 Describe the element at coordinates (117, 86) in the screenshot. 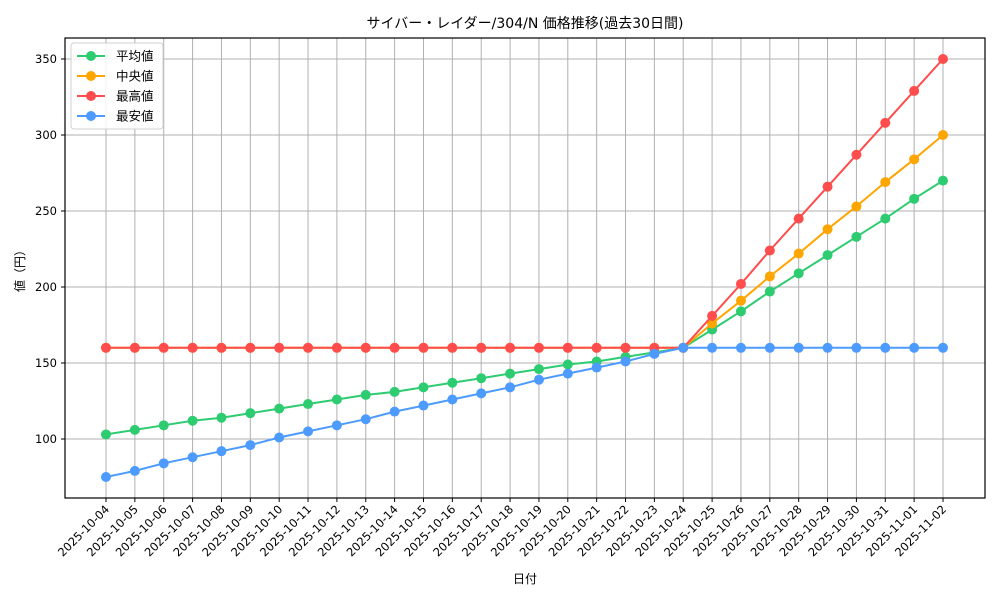

I see `legend-box` at that location.